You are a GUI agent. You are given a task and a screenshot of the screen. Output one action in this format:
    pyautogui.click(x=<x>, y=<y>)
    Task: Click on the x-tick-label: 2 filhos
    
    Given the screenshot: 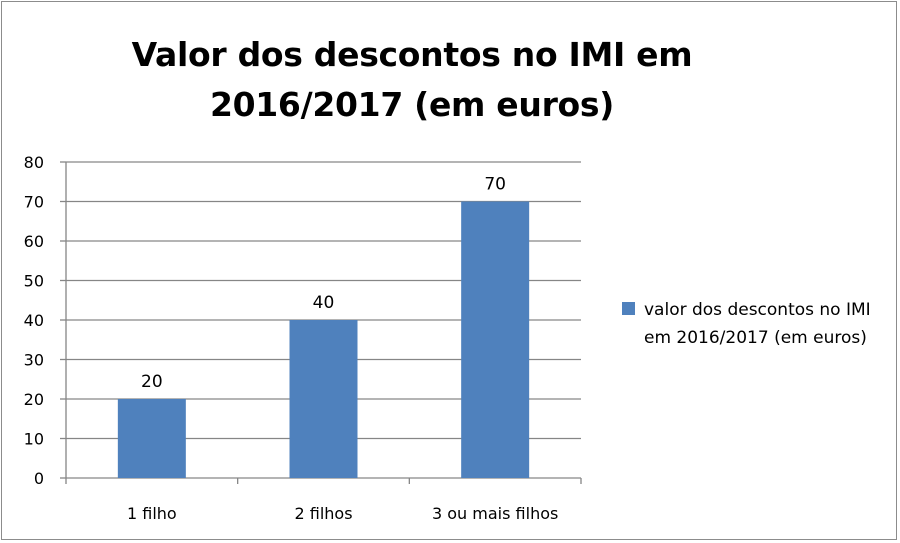 What is the action you would take?
    pyautogui.click(x=323, y=513)
    